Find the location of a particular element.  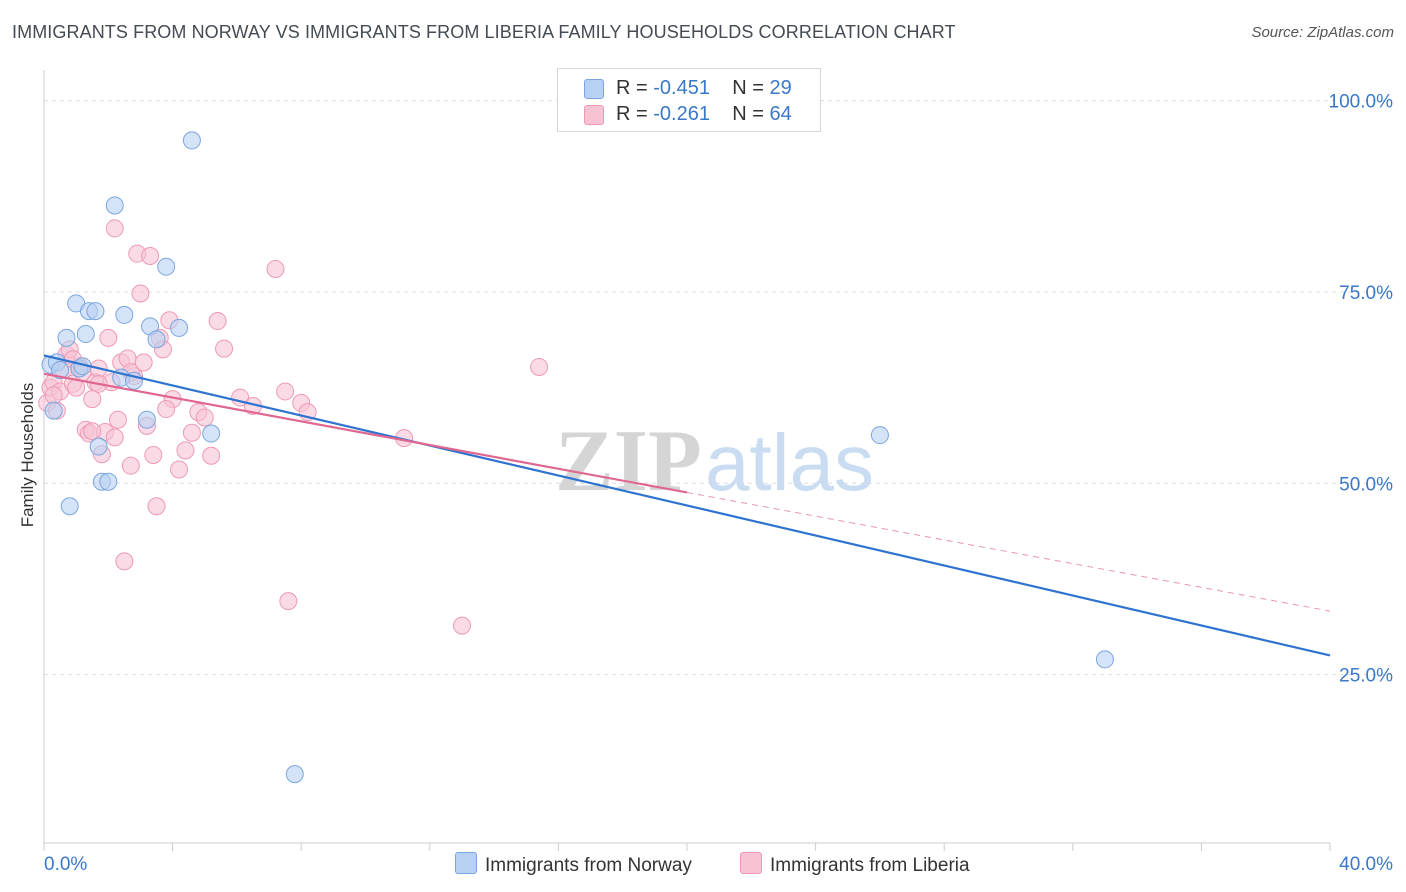

watermark-atlas: atlas is located at coordinates (789, 462).